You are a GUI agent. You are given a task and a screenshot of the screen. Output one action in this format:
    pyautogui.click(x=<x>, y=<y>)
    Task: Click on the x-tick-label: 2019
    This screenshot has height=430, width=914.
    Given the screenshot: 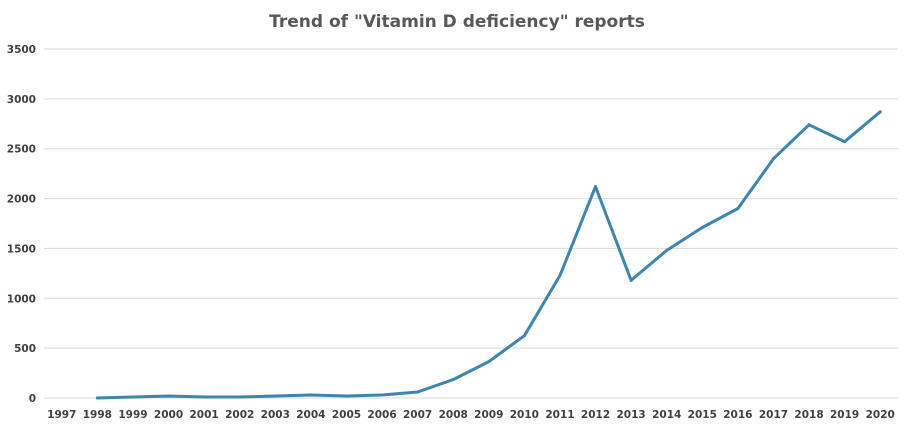 What is the action you would take?
    pyautogui.click(x=844, y=415)
    